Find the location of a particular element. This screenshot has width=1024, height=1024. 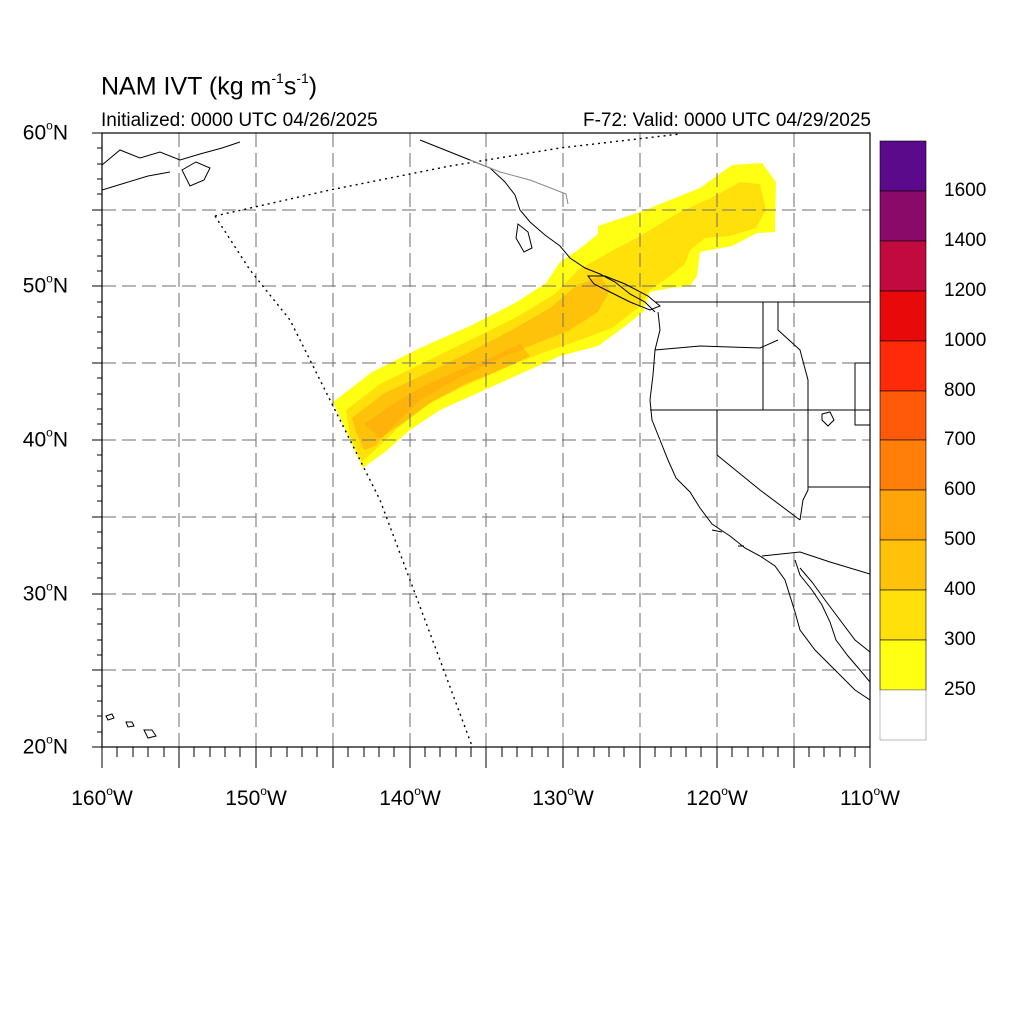

colorbar-label-1400: 1400 is located at coordinates (965, 240).